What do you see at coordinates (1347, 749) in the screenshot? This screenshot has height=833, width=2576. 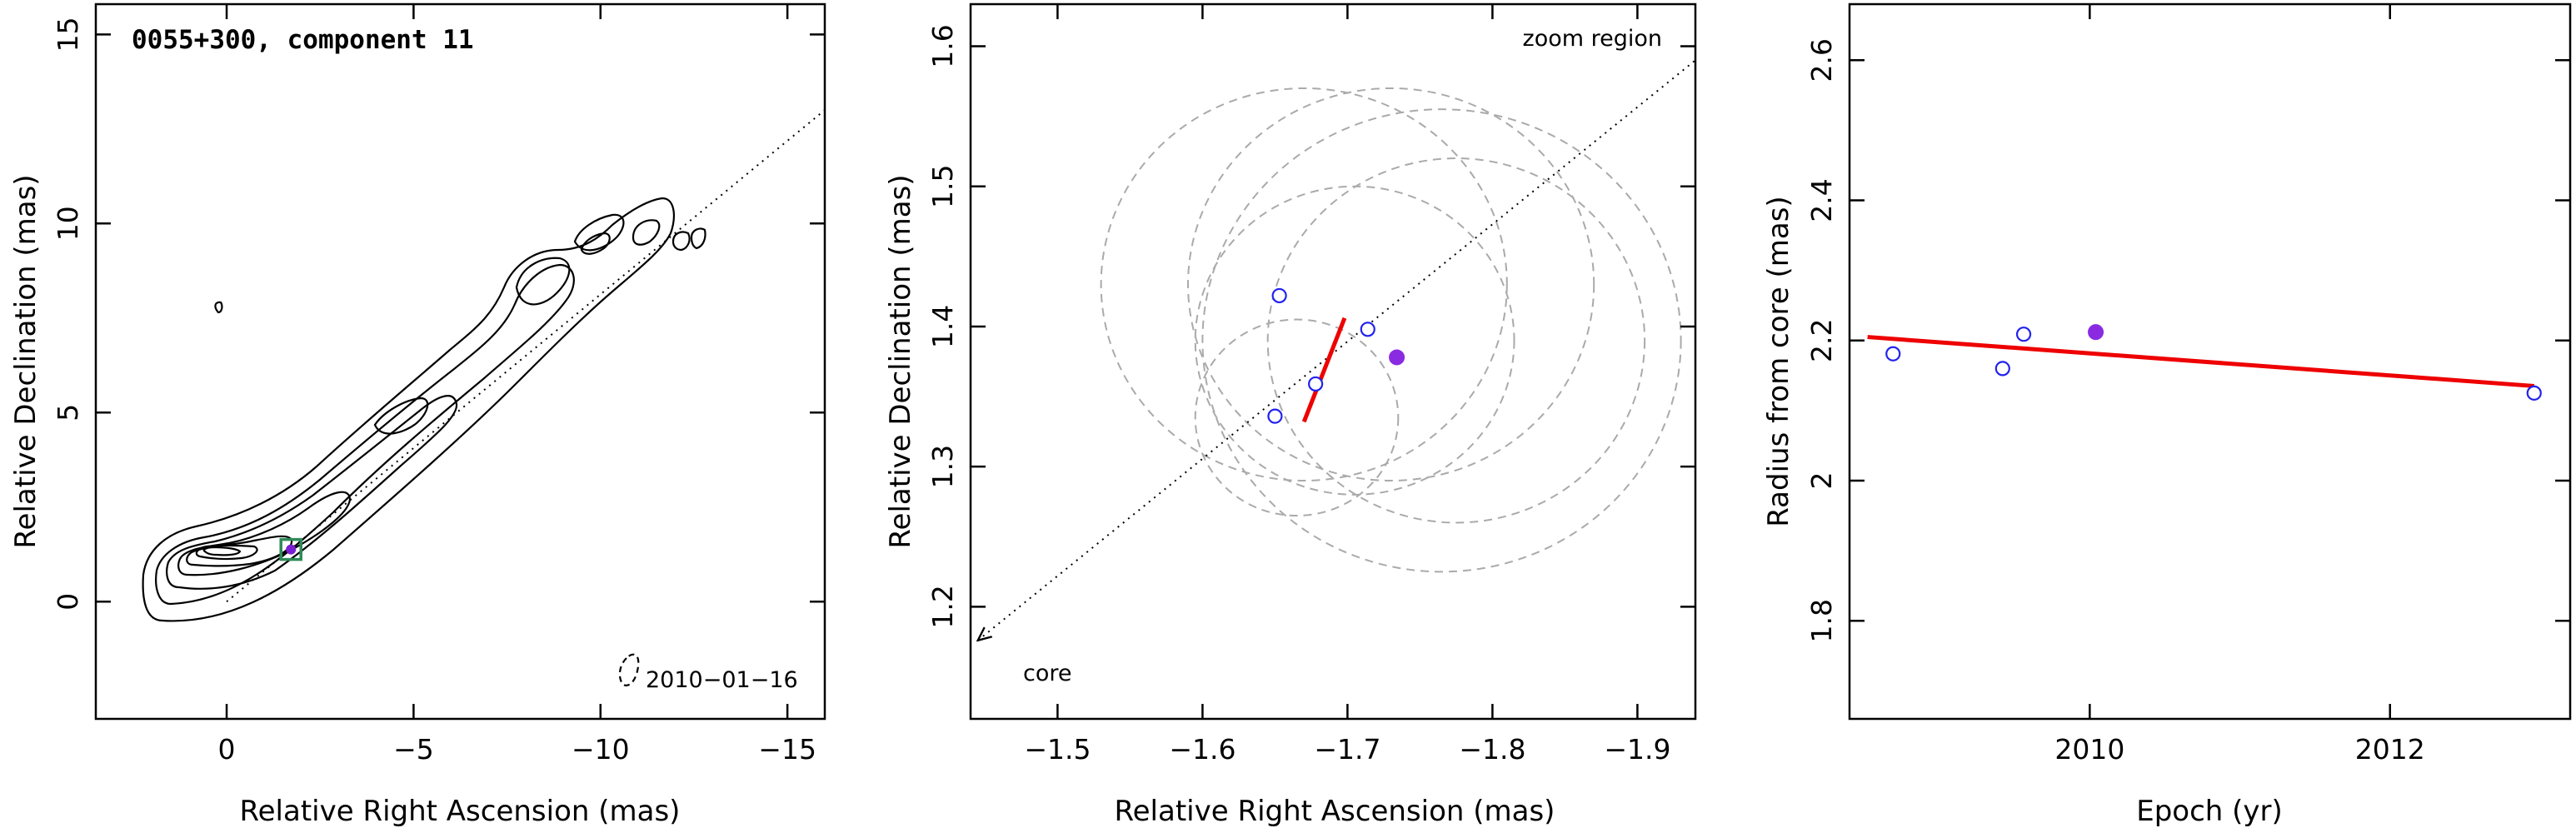 I see `x-tick-label: −1.7` at bounding box center [1347, 749].